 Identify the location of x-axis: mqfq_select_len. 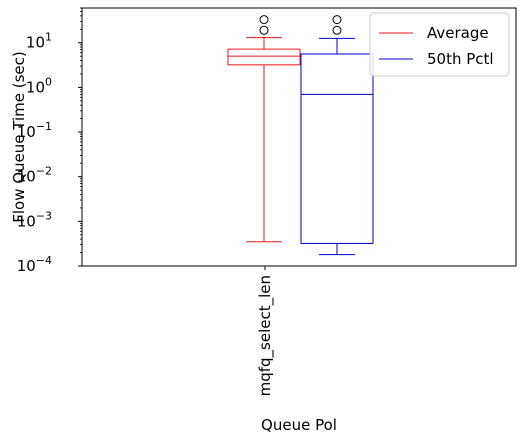
(265, 331).